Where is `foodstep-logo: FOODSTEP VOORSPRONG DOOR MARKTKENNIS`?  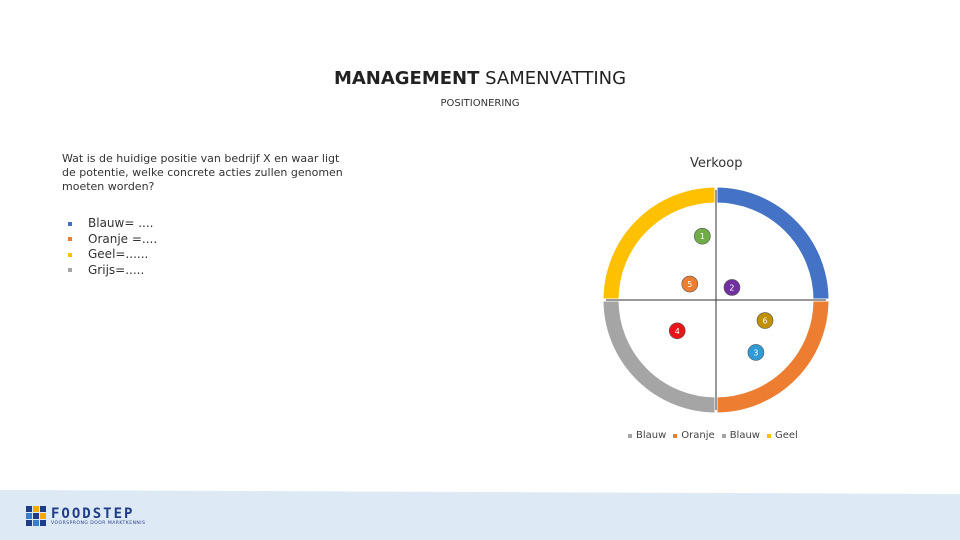 foodstep-logo: FOODSTEP VOORSPRONG DOOR MARKTKENNIS is located at coordinates (86, 516).